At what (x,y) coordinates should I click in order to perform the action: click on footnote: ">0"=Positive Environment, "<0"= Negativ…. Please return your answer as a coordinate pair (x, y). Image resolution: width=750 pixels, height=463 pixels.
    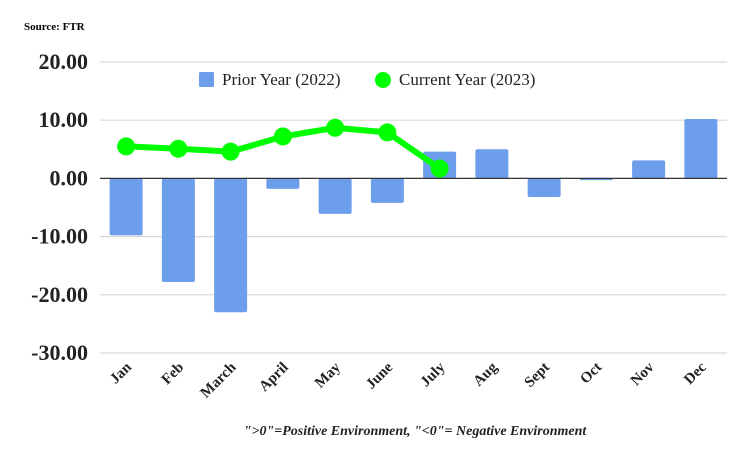
    Looking at the image, I should click on (415, 431).